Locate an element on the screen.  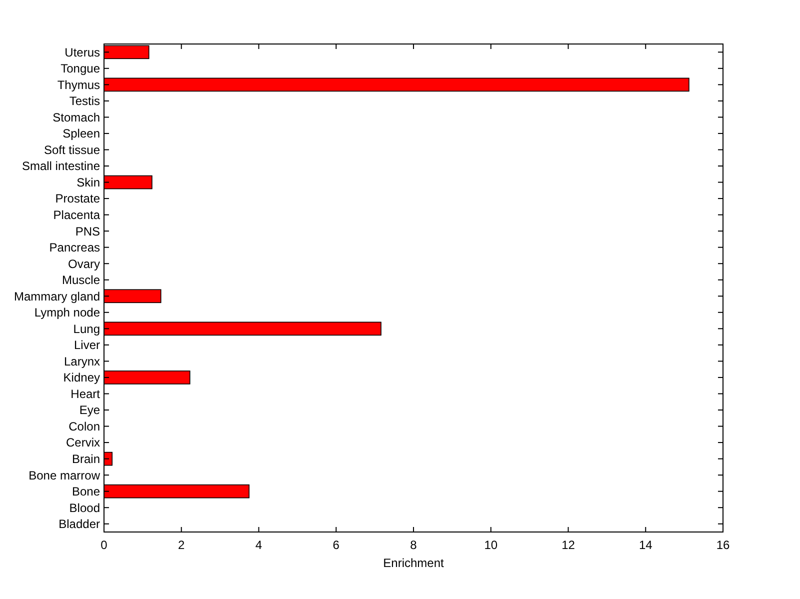
y-tick-label: Bone is located at coordinates (86, 491).